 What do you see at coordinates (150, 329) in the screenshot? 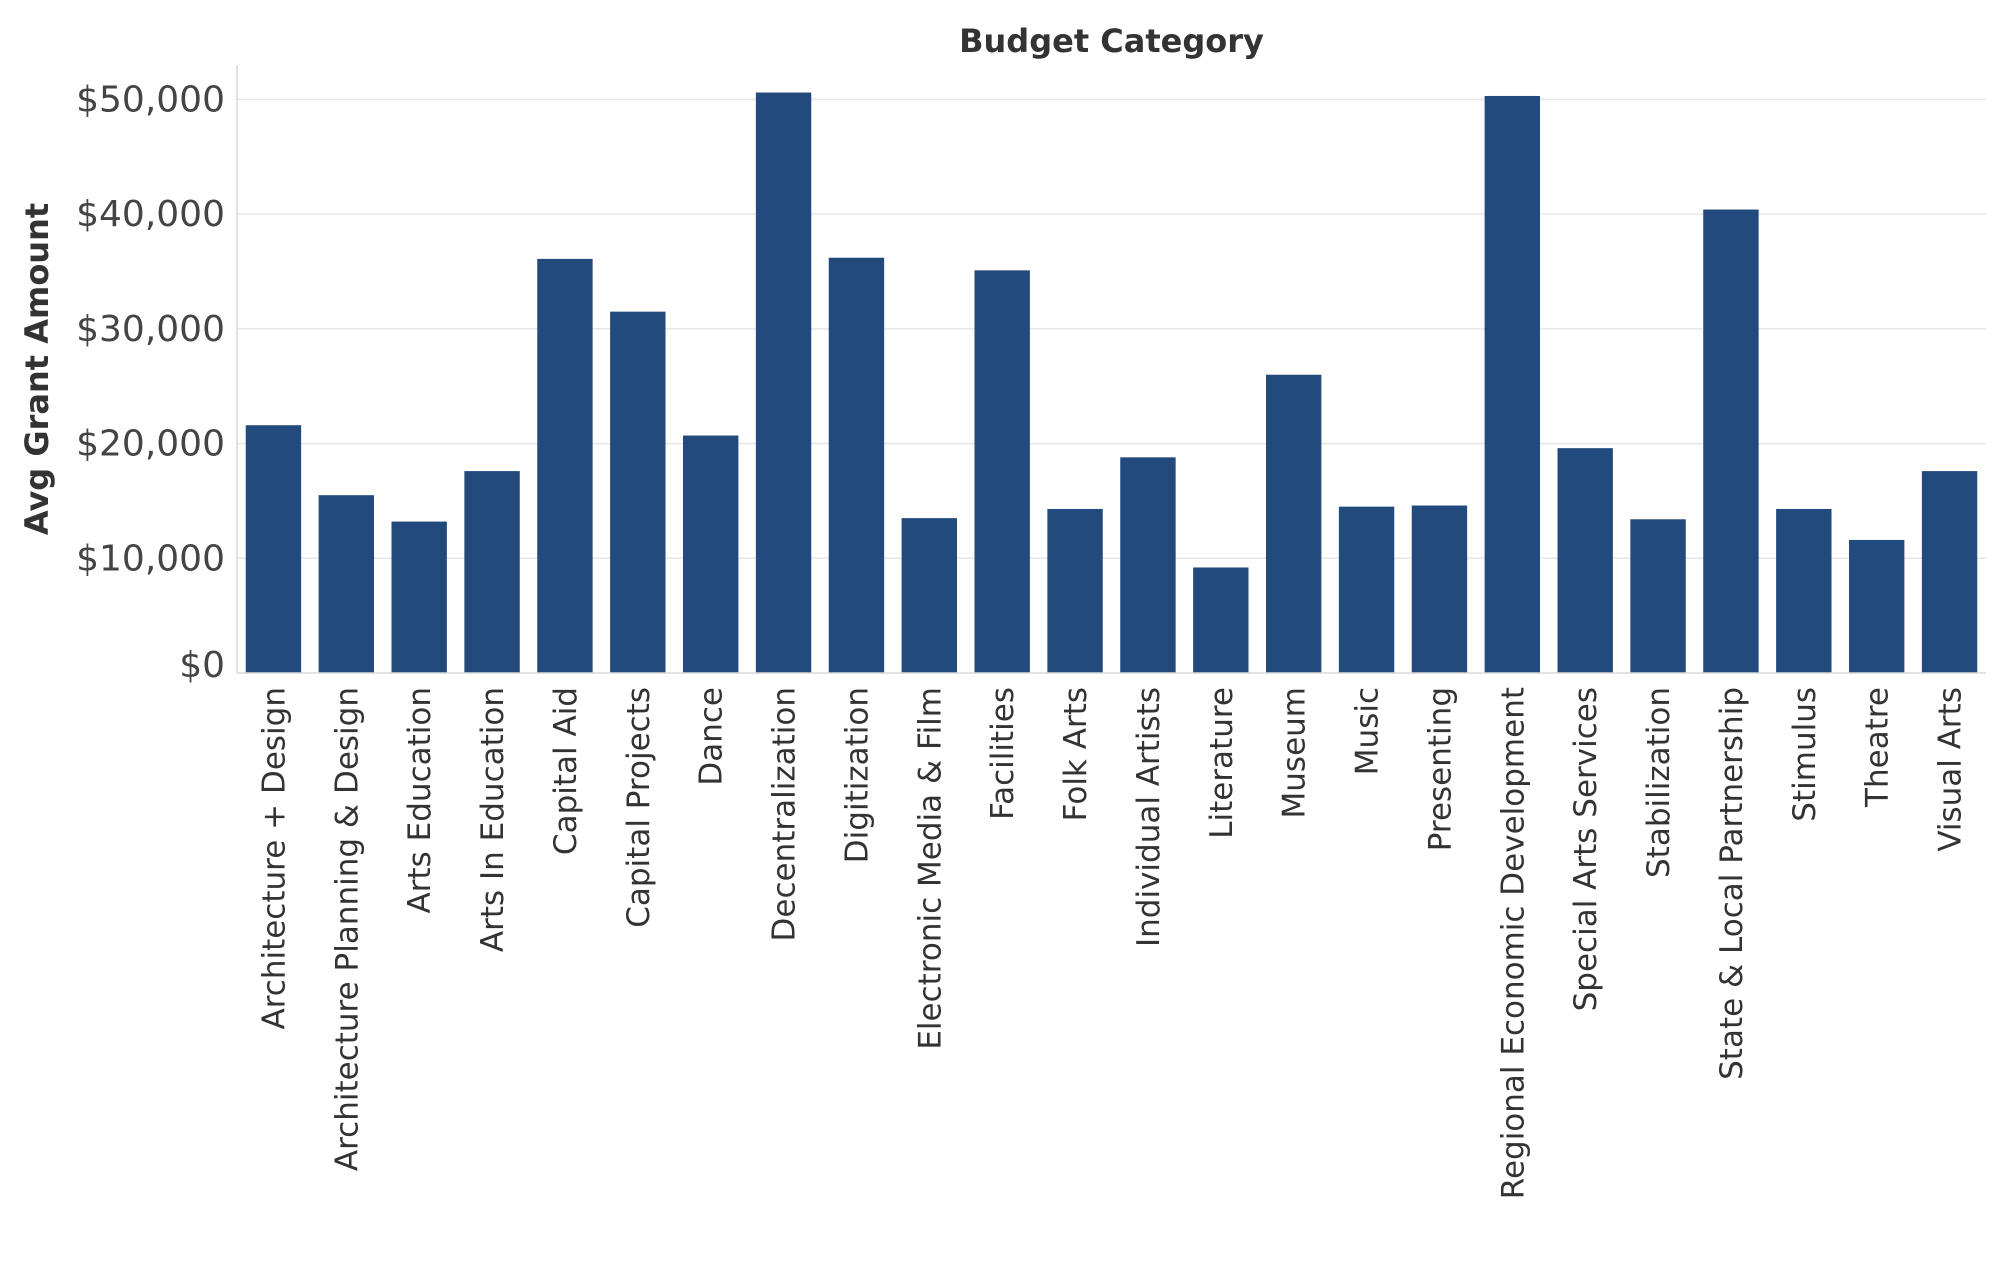
I see `y-tick-label: $30,000` at bounding box center [150, 329].